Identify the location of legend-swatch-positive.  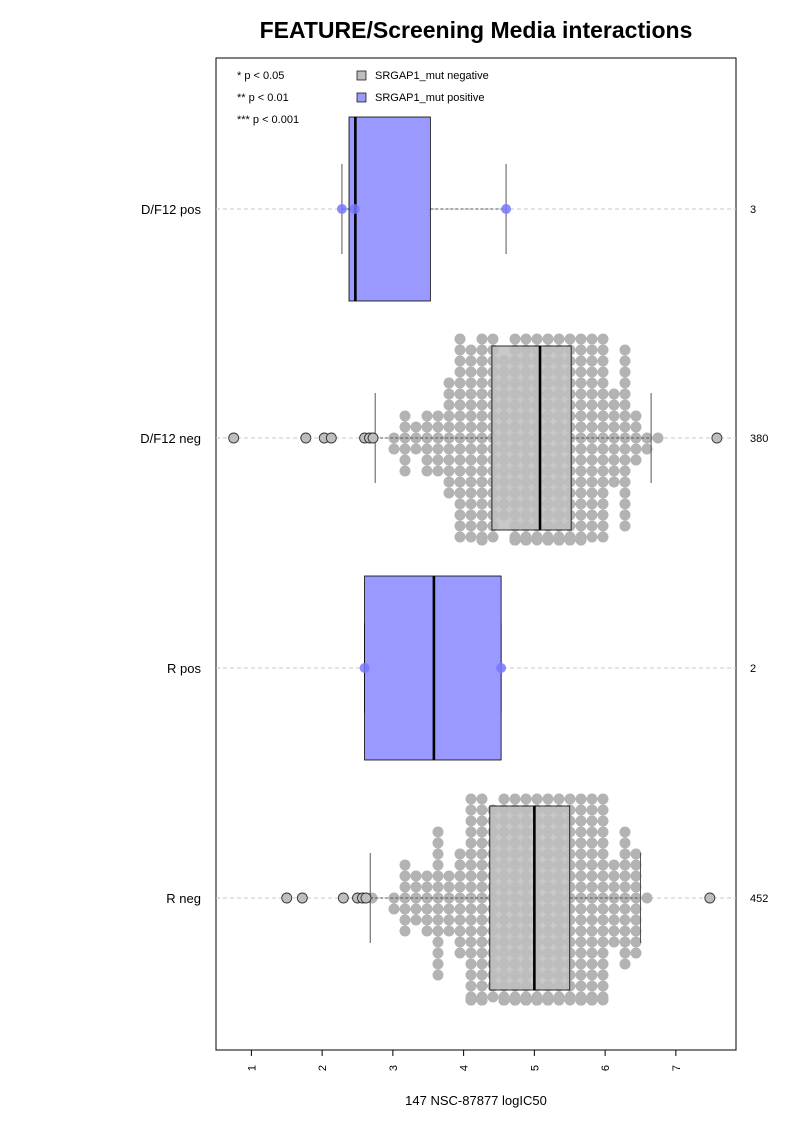
(361, 97).